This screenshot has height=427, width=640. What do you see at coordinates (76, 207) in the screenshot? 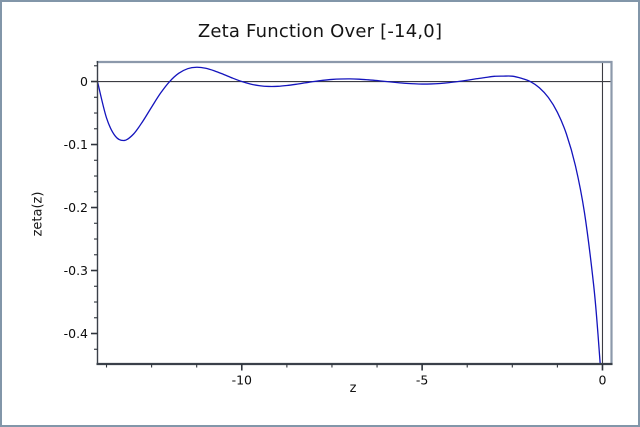
I see `y-tick-label: -0.2` at bounding box center [76, 207].